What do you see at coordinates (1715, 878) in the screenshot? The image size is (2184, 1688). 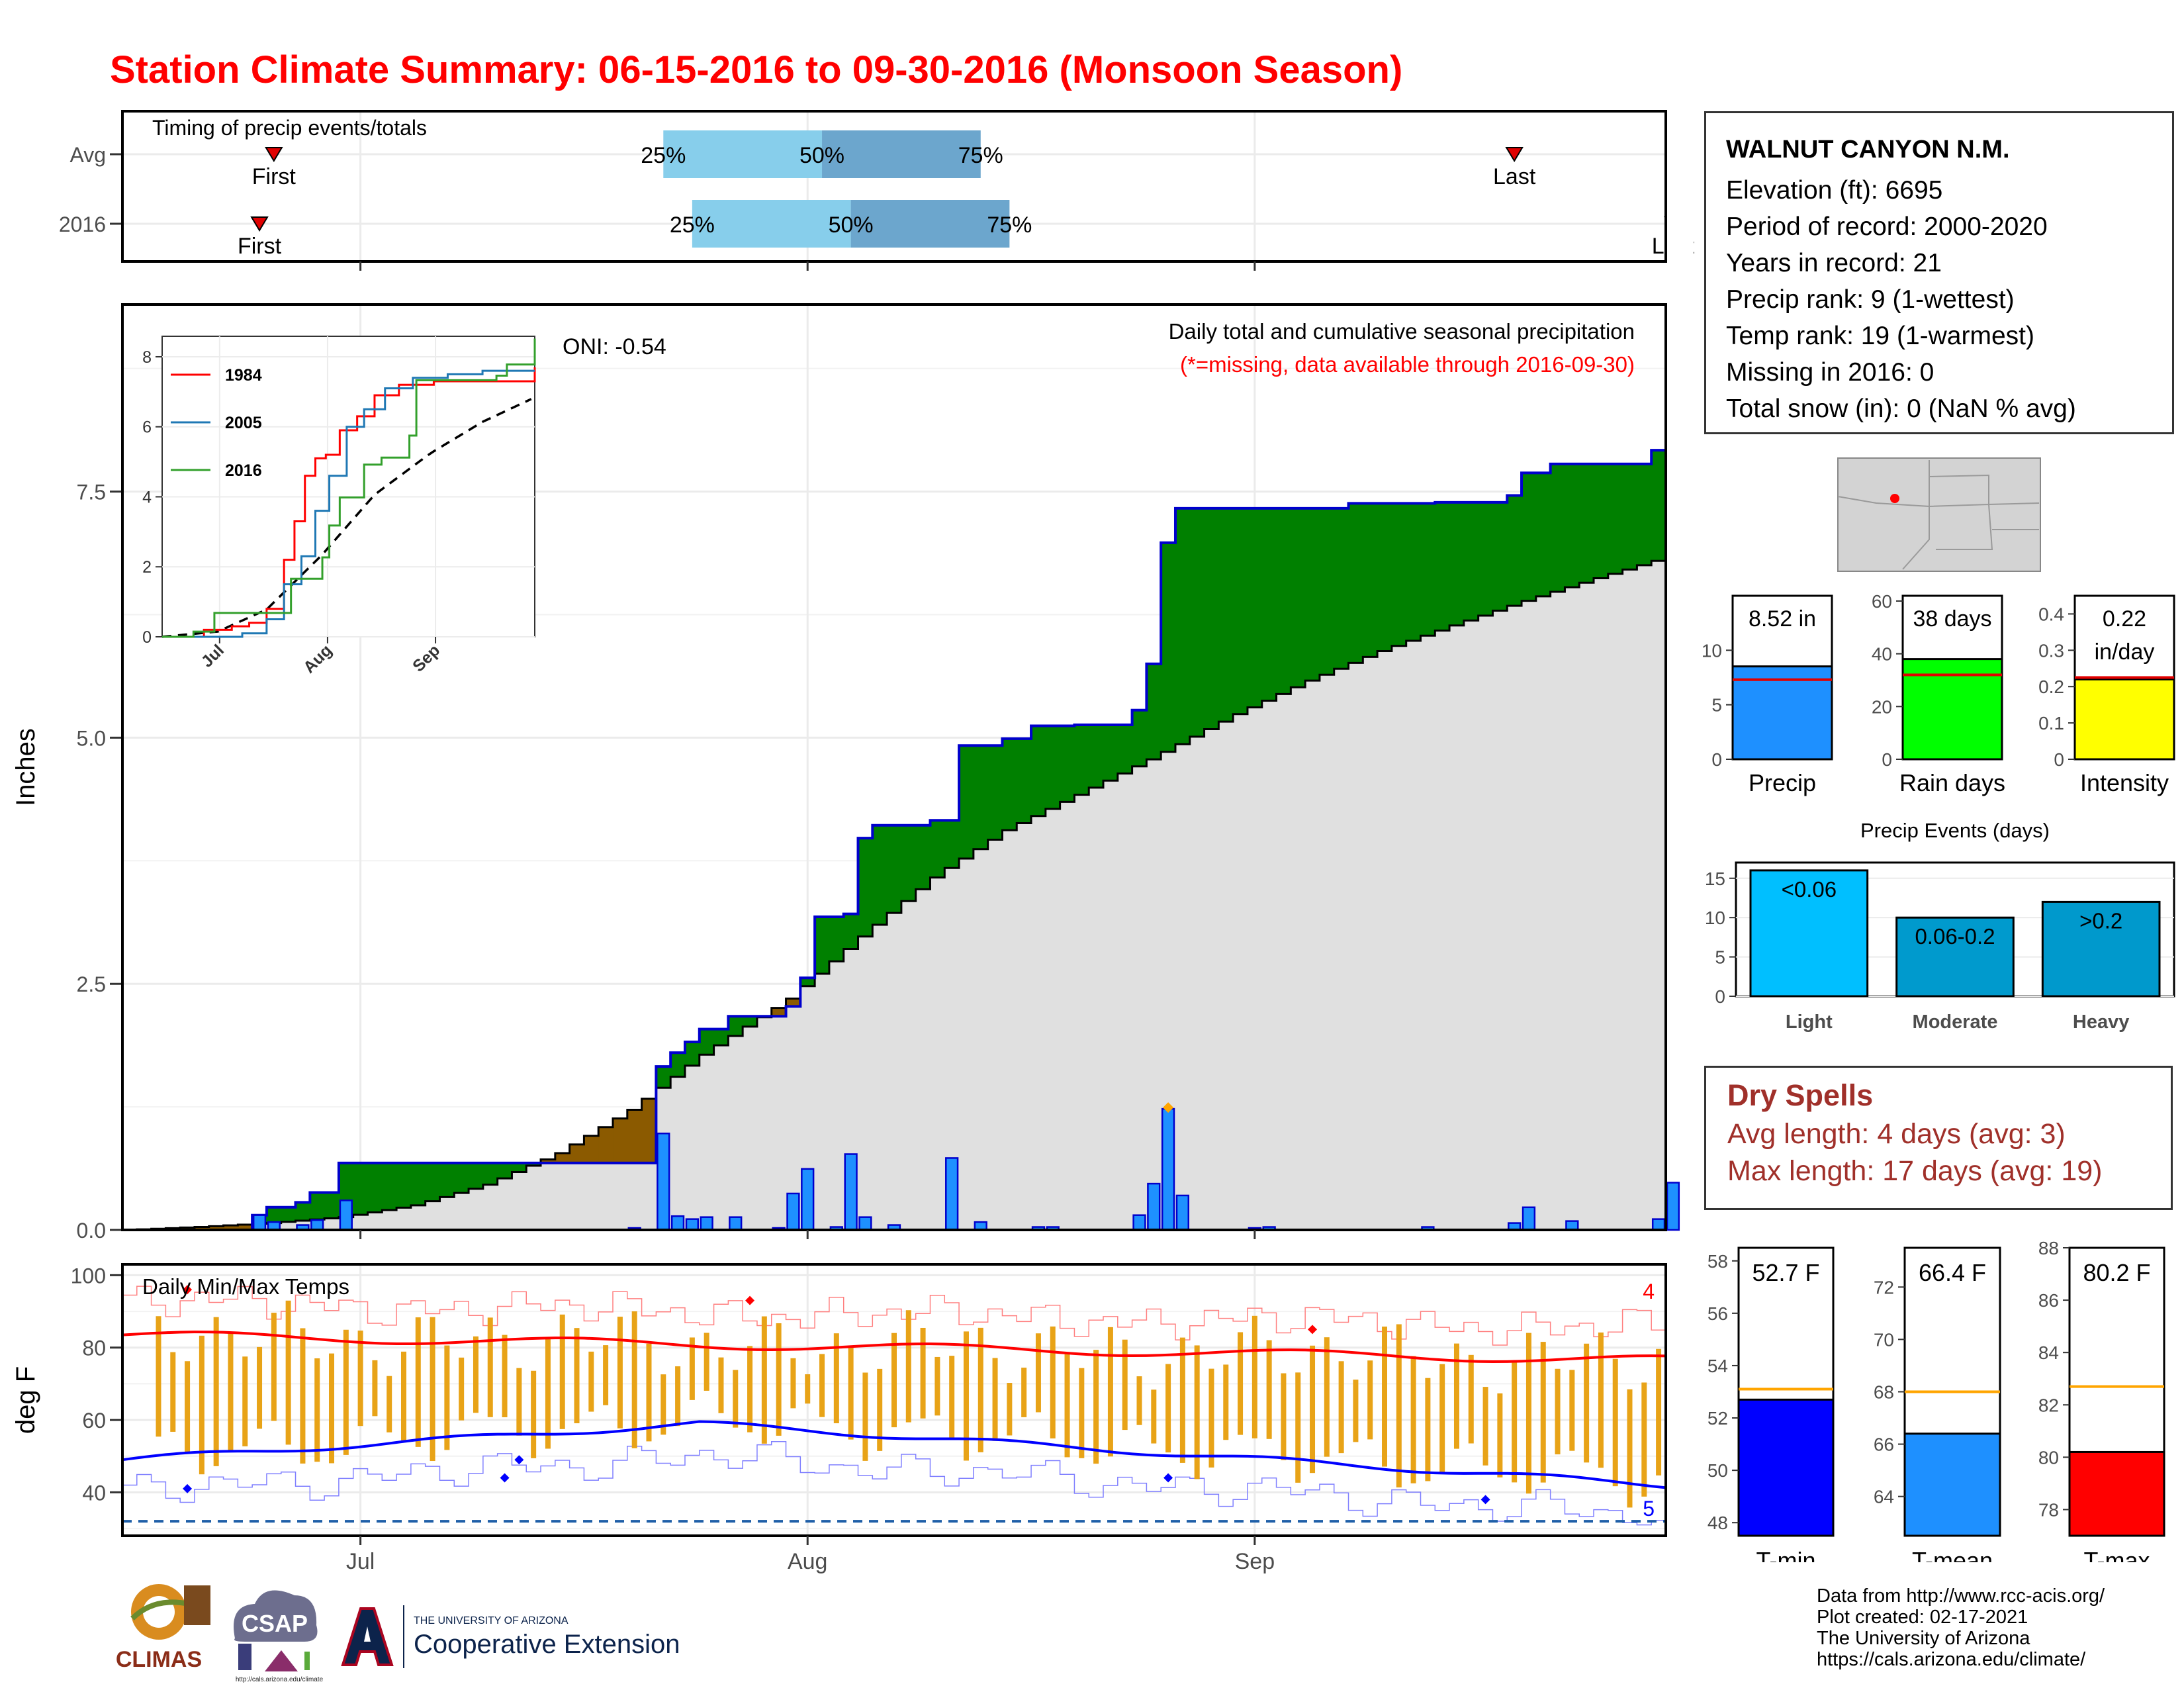 I see `events-ytick-label: 15` at bounding box center [1715, 878].